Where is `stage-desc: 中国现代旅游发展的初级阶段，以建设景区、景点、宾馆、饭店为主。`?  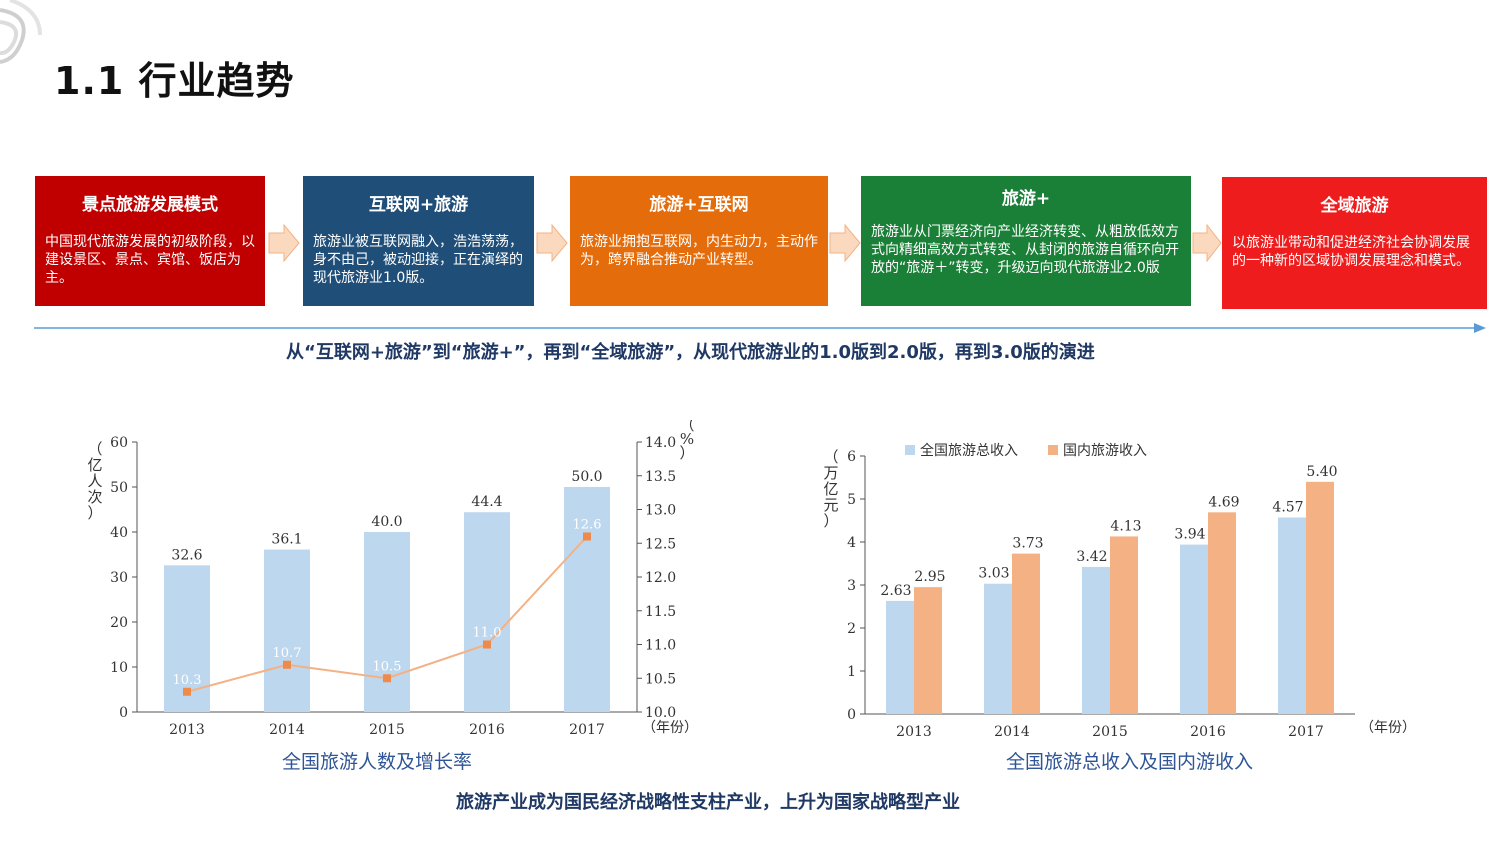
stage-desc: 中国现代旅游发展的初级阶段，以建设景区、景点、宾馆、饭店为主。 is located at coordinates (150, 260).